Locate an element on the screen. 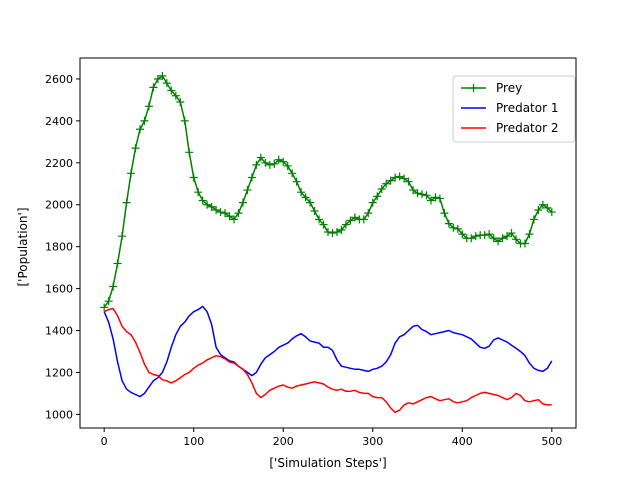 This screenshot has height=484, width=640. y-tick-label: 2000 is located at coordinates (59, 205).